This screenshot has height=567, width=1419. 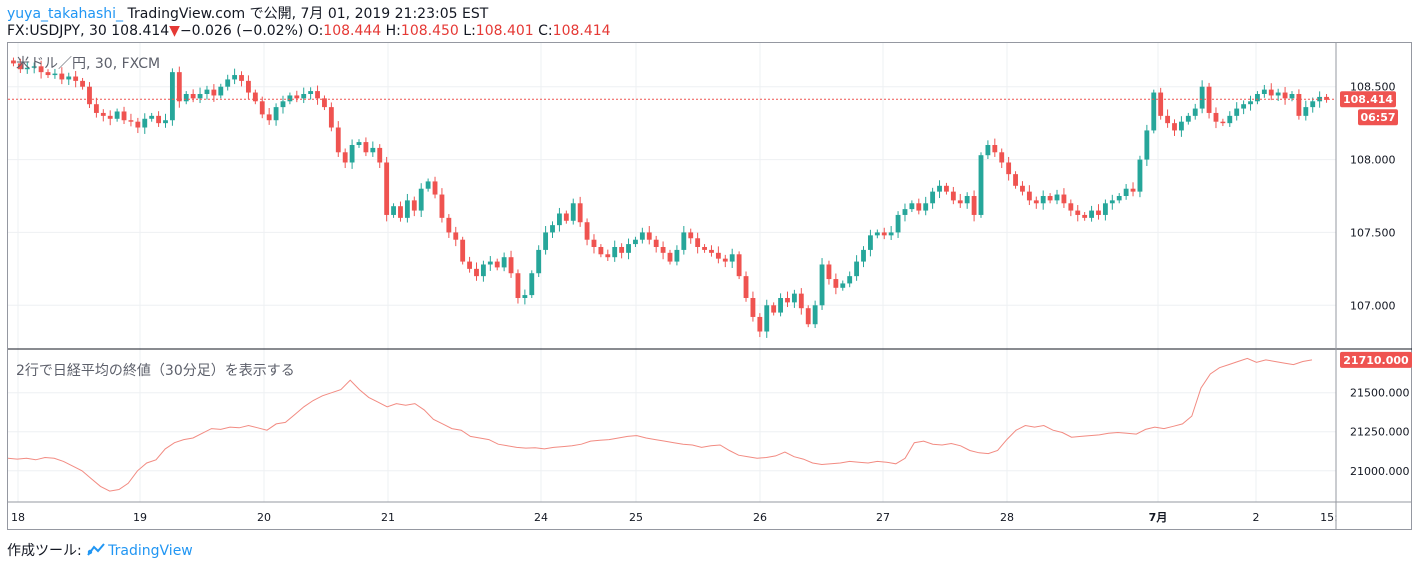 I want to click on last-price: 108.414, so click(x=140, y=31).